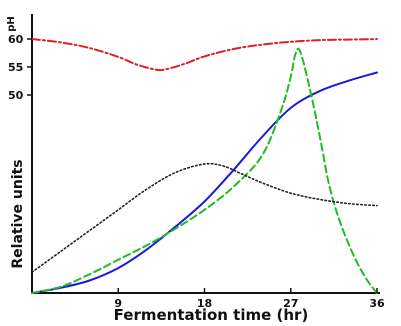 This screenshot has width=401, height=326. I want to click on x-tick-label: 36, so click(377, 303).